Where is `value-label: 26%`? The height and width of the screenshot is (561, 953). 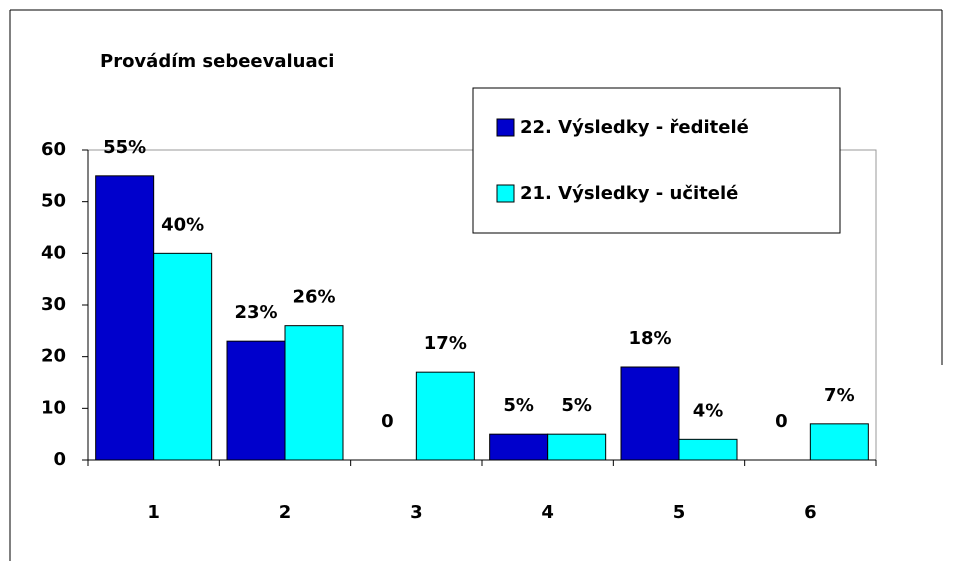 value-label: 26% is located at coordinates (313, 297).